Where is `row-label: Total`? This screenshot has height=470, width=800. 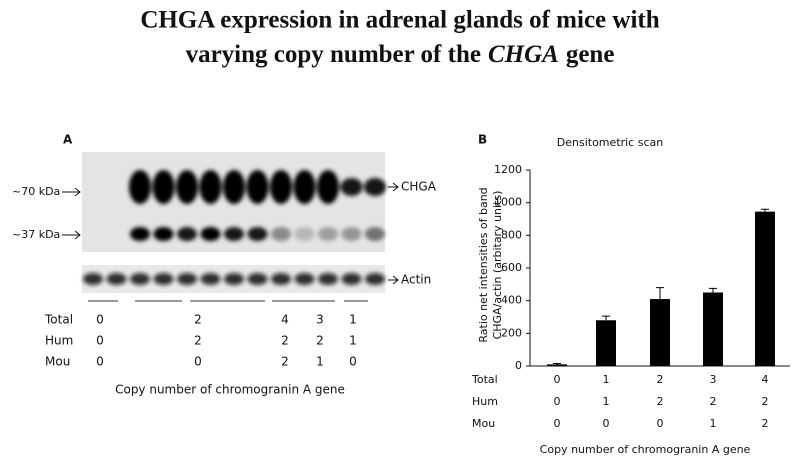 row-label: Total is located at coordinates (58, 320).